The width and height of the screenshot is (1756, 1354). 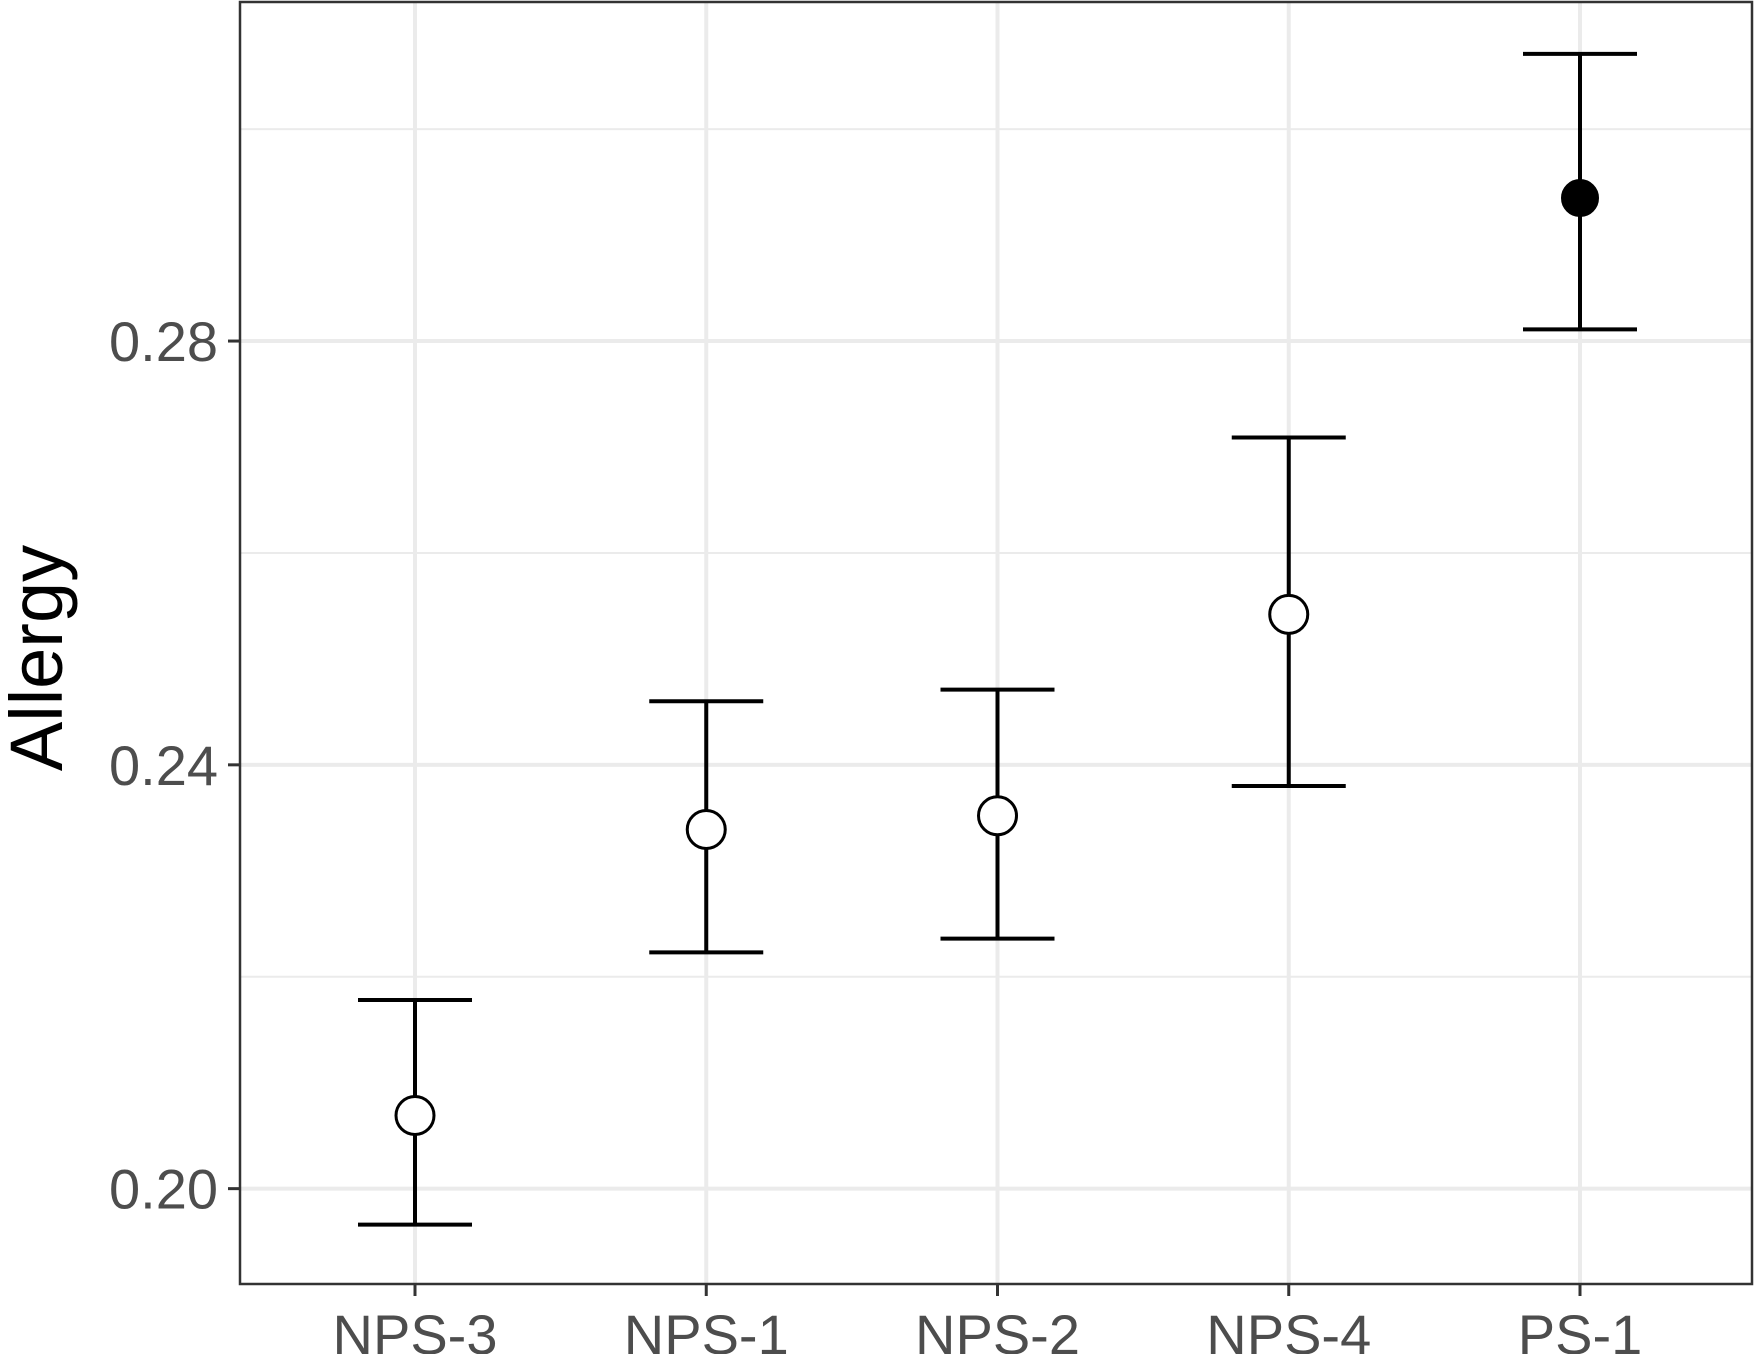 I want to click on x-tick-label: PS-1, so click(x=1580, y=1328).